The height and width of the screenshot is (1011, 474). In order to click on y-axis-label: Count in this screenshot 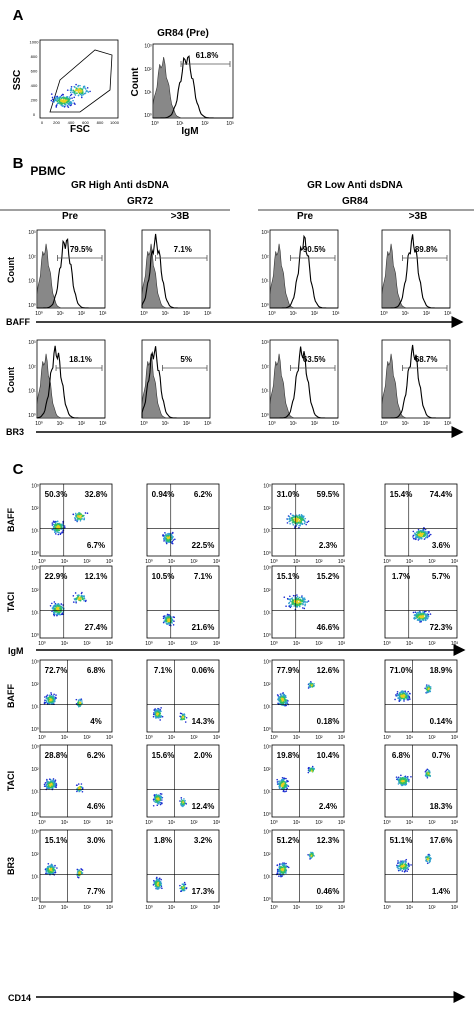, I will do `click(11, 380)`.